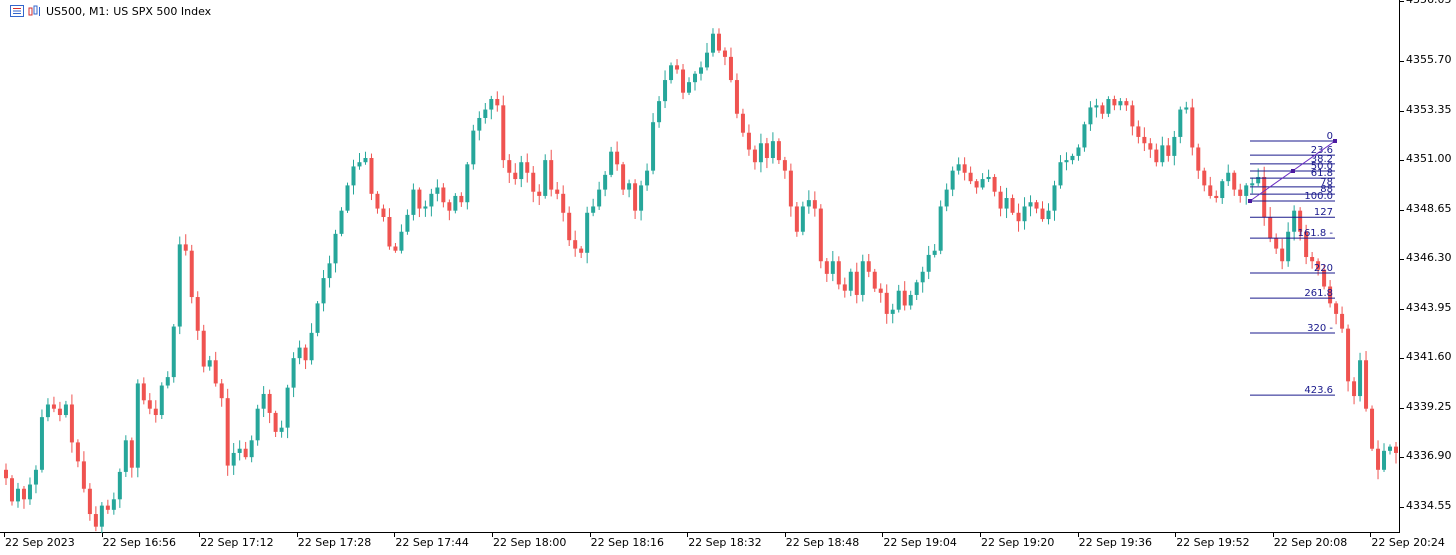  What do you see at coordinates (17, 11) in the screenshot?
I see `list-icon` at bounding box center [17, 11].